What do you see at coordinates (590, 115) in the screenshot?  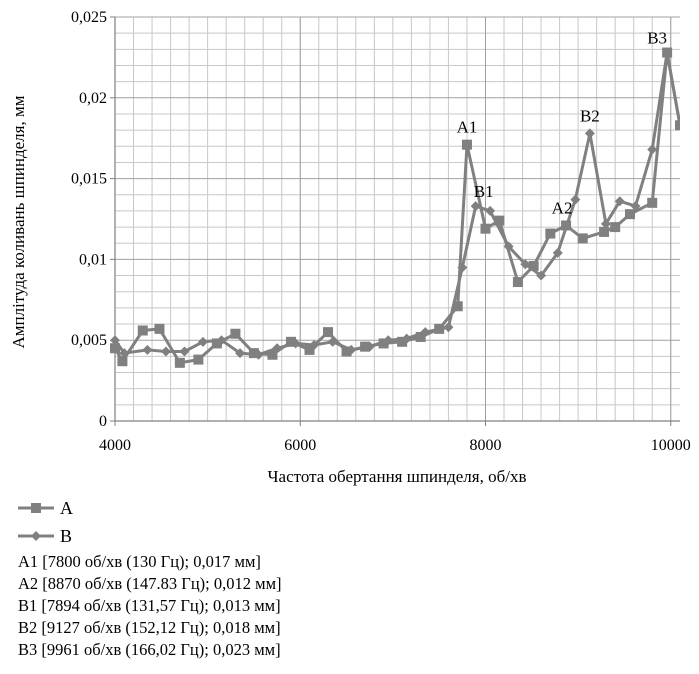 I see `annotation-b2: B2` at bounding box center [590, 115].